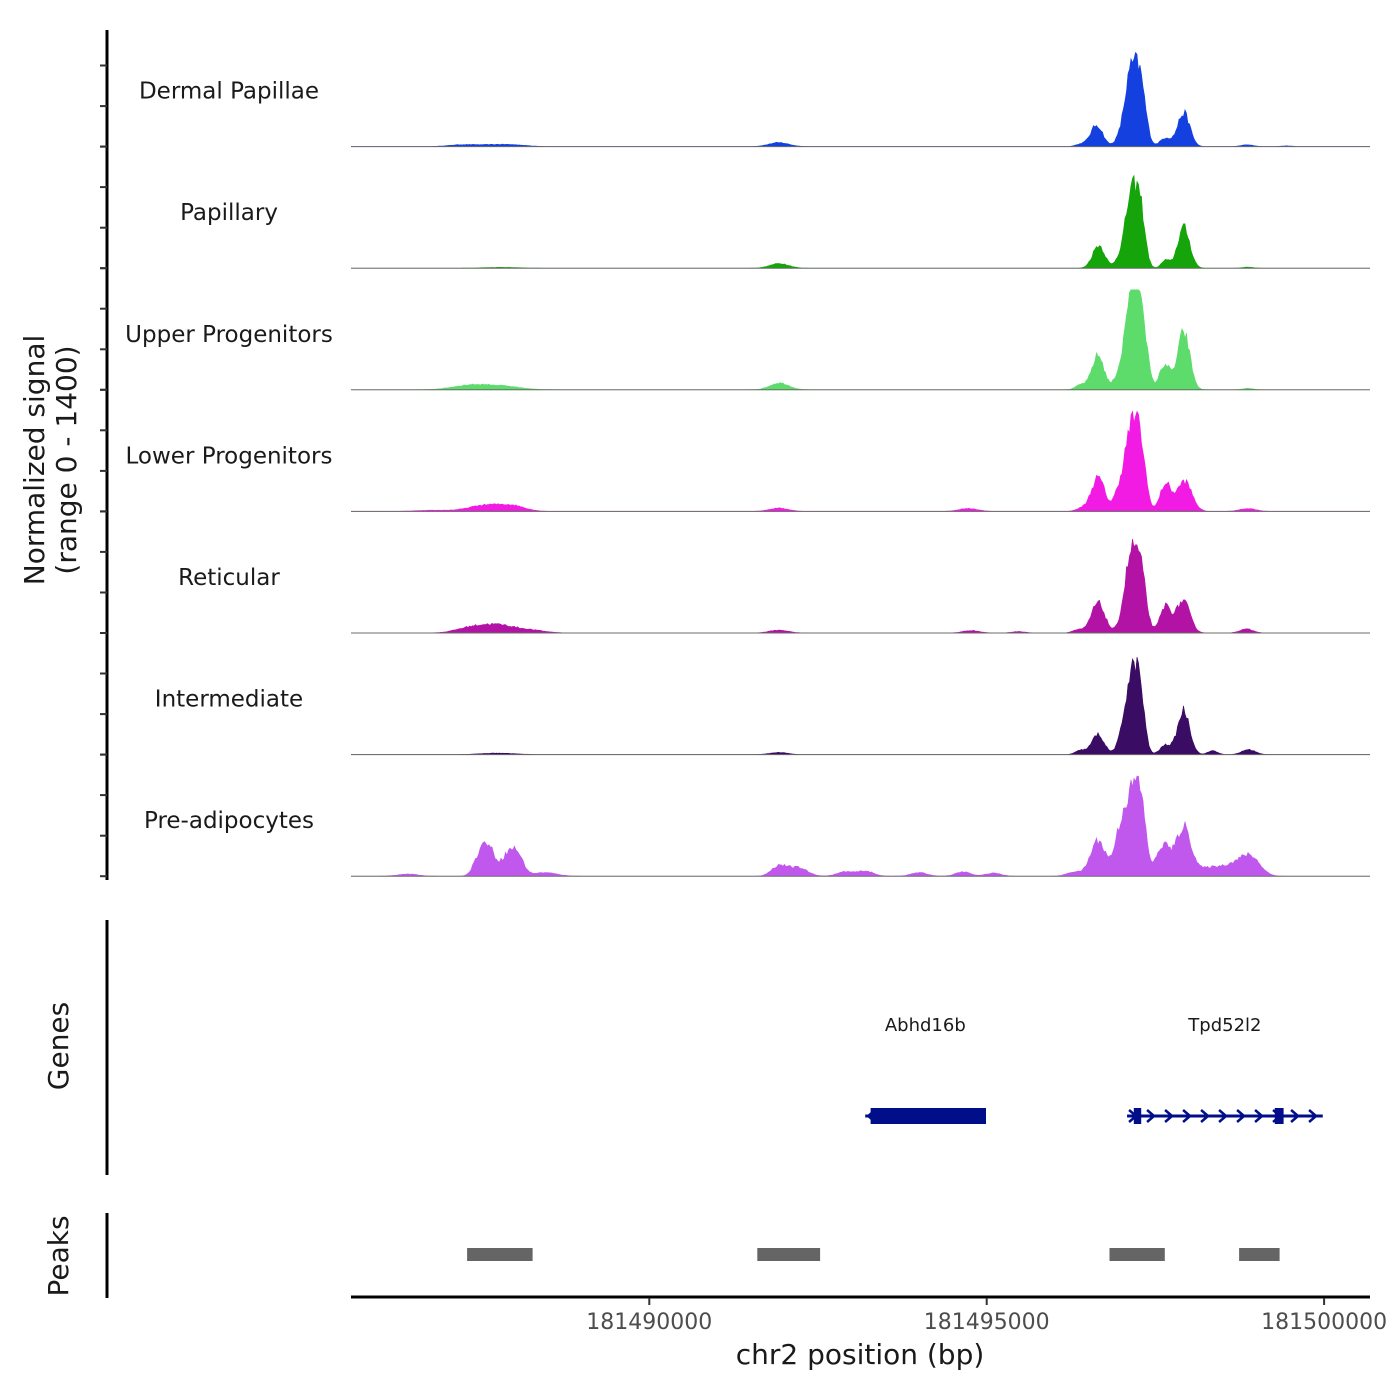 Image resolution: width=1400 pixels, height=1400 pixels. Describe the element at coordinates (34, 460) in the screenshot. I see `y-axis-label: Normalized signal` at that location.